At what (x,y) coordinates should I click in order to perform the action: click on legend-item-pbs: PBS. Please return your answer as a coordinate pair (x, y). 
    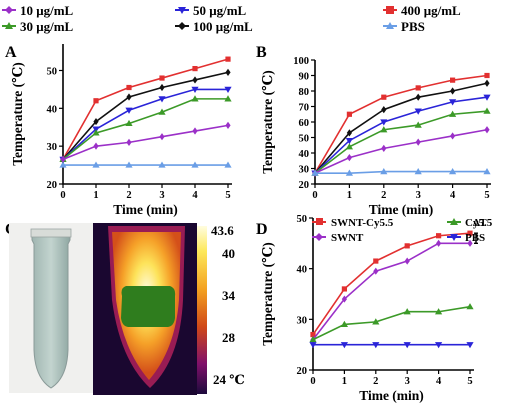
    Looking at the image, I should click on (404, 26).